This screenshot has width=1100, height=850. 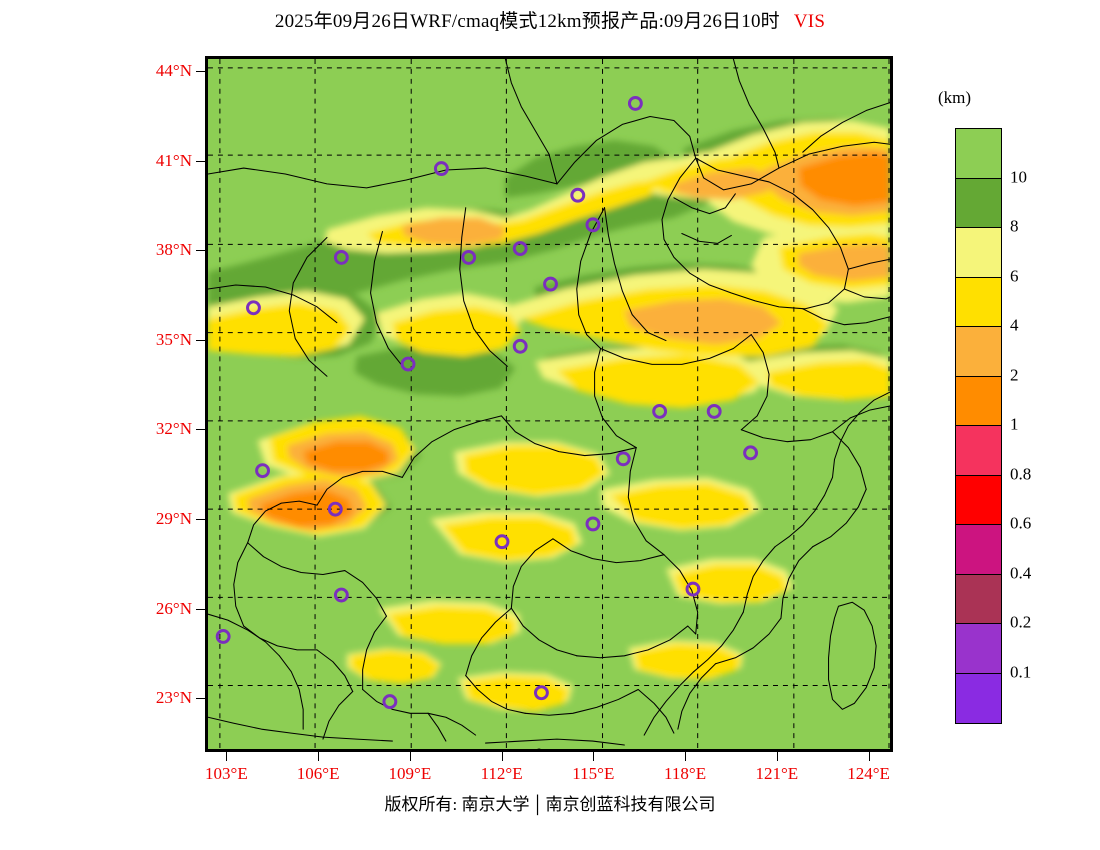 What do you see at coordinates (173, 429) in the screenshot?
I see `y-axis-label: 32°N` at bounding box center [173, 429].